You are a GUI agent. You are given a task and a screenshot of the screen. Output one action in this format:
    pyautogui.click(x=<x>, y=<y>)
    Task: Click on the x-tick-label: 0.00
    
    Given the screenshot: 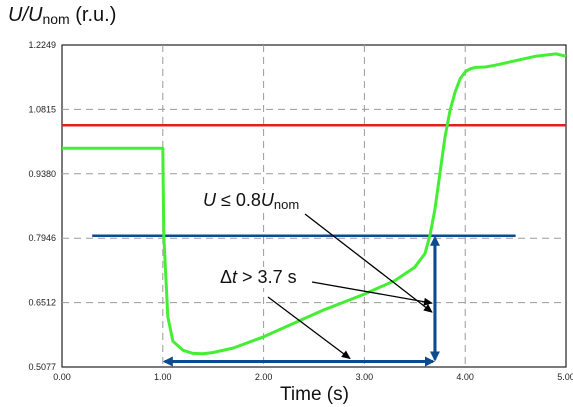 What is the action you would take?
    pyautogui.click(x=62, y=377)
    